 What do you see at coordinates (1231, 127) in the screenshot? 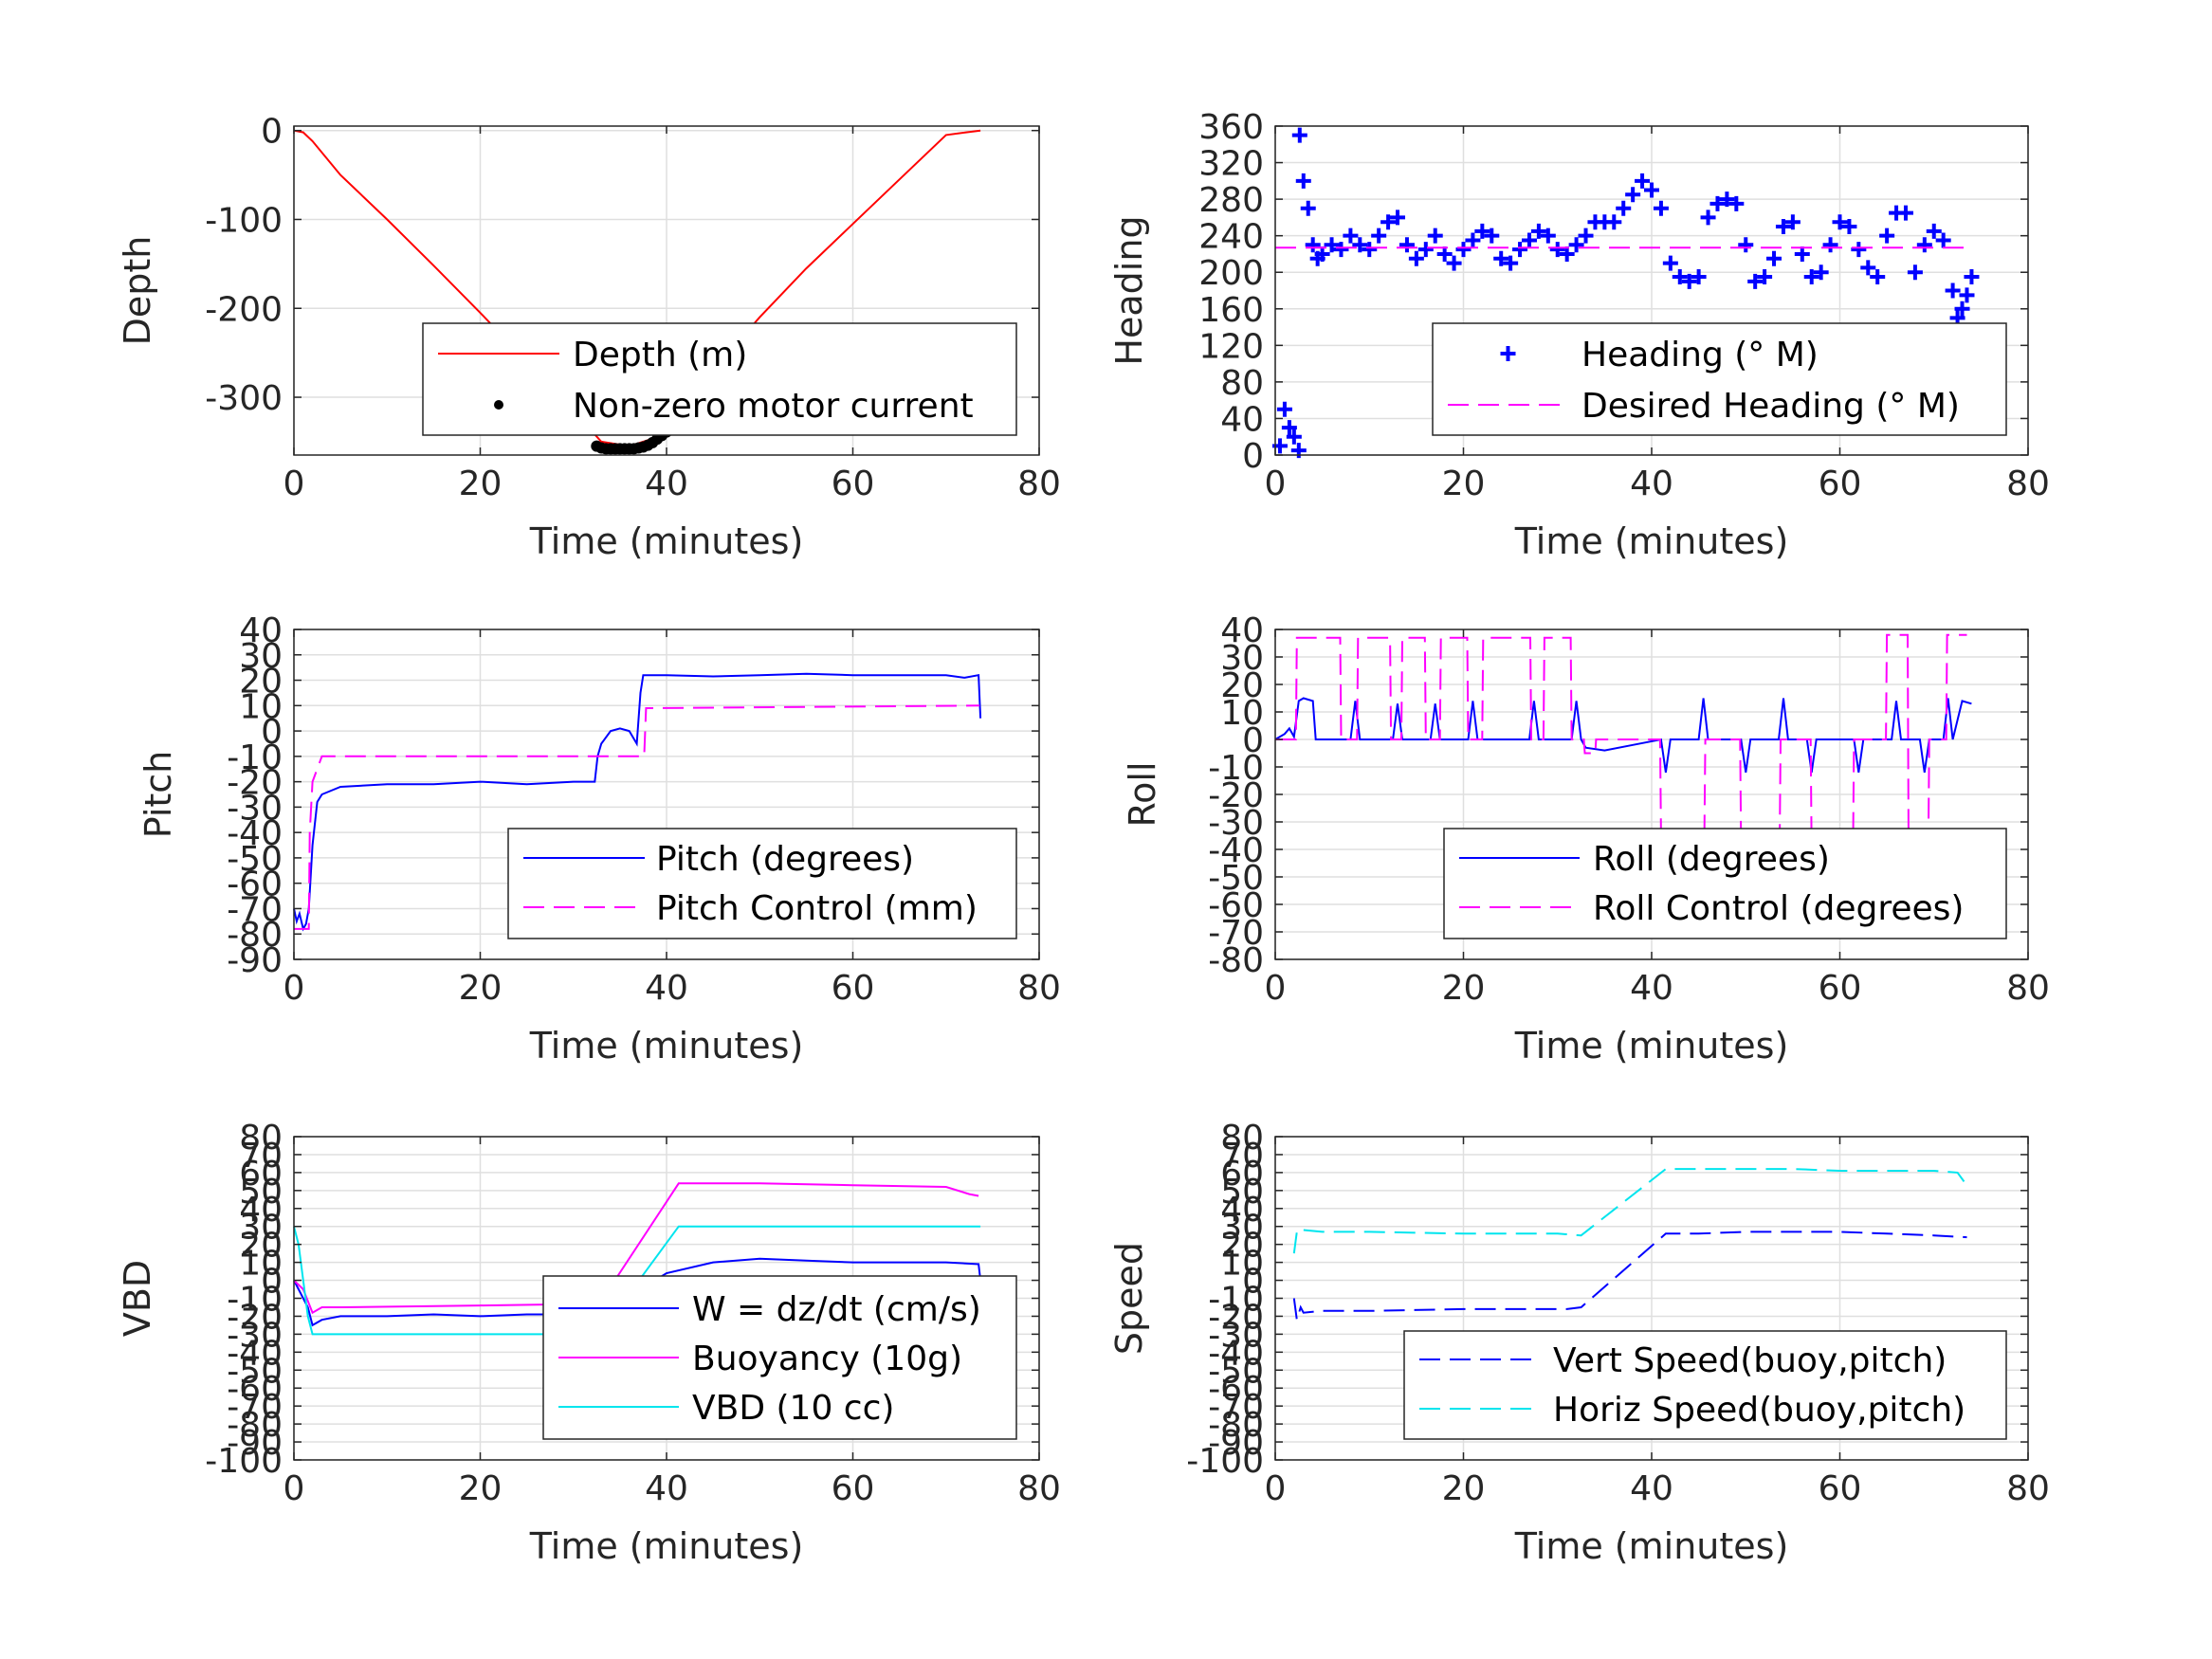
I see `y-tick-label: 360` at bounding box center [1231, 127].